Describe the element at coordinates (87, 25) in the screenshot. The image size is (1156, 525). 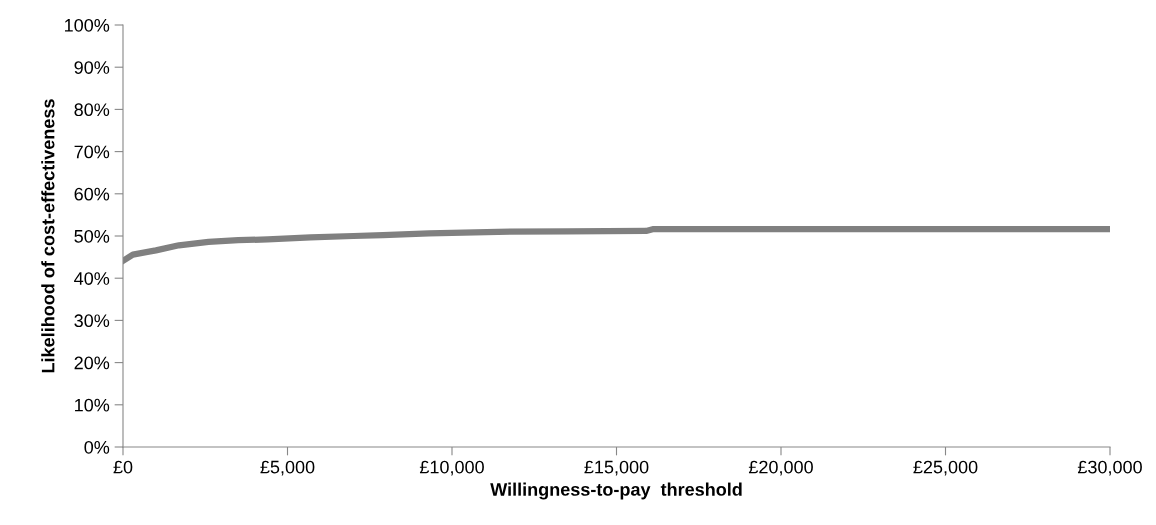
I see `y-tick-label: 100%` at that location.